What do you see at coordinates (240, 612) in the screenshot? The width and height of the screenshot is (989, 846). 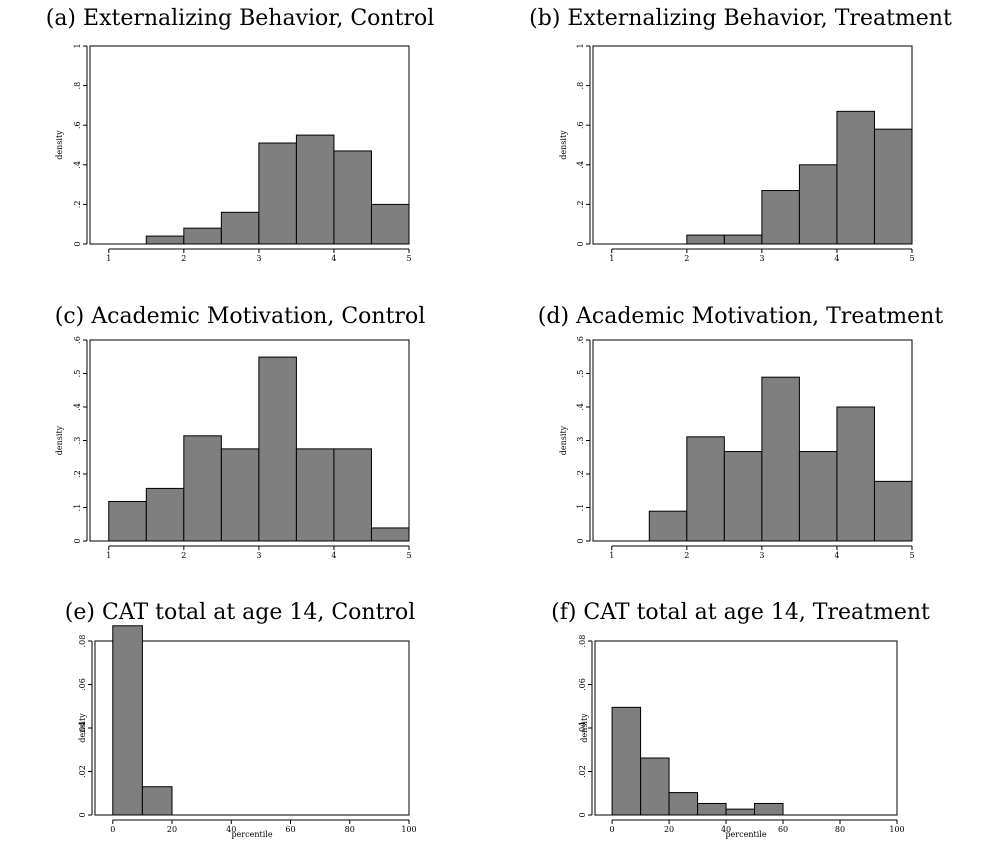 I see `panel-title: (e) CAT total at age 14, Control` at bounding box center [240, 612].